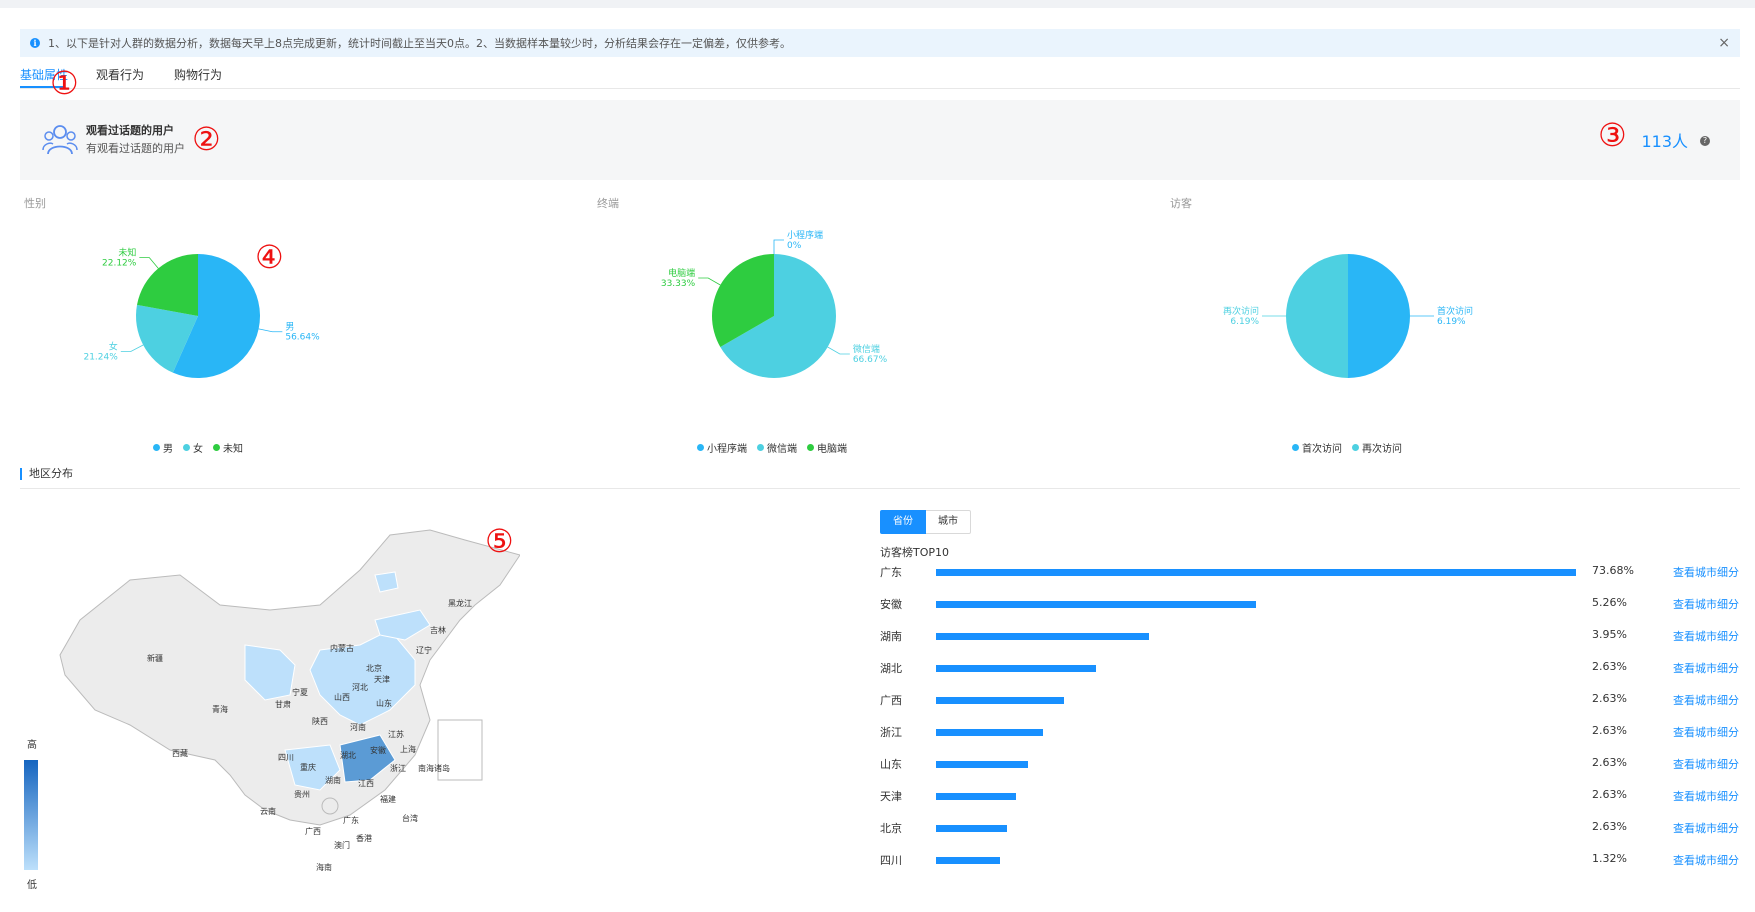 The image size is (1755, 912). Describe the element at coordinates (948, 522) in the screenshot. I see `toggle-city: 城市` at that location.